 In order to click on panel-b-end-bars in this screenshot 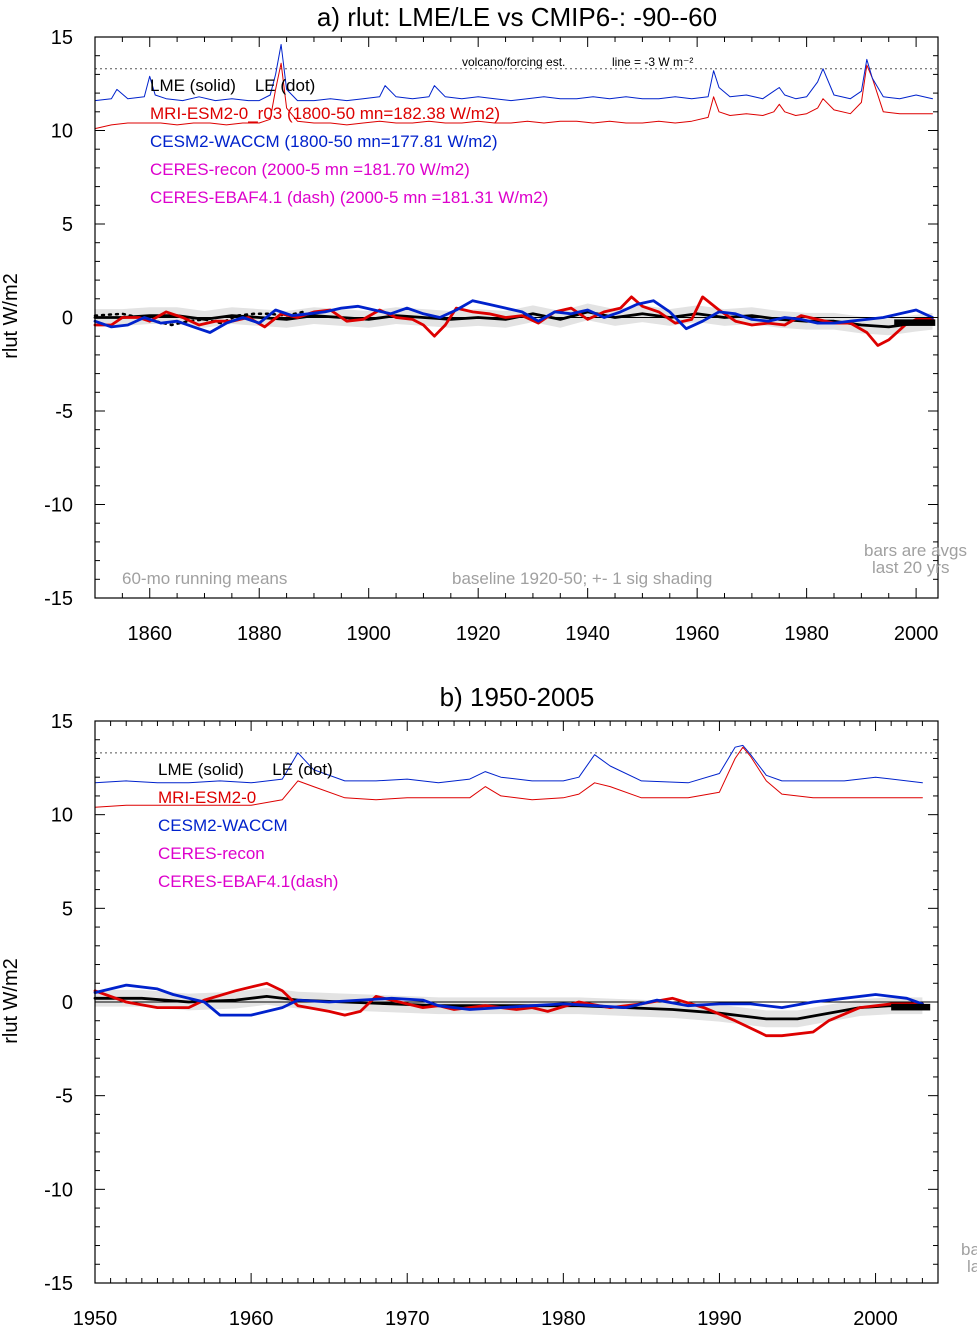, I will do `click(911, 1007)`.